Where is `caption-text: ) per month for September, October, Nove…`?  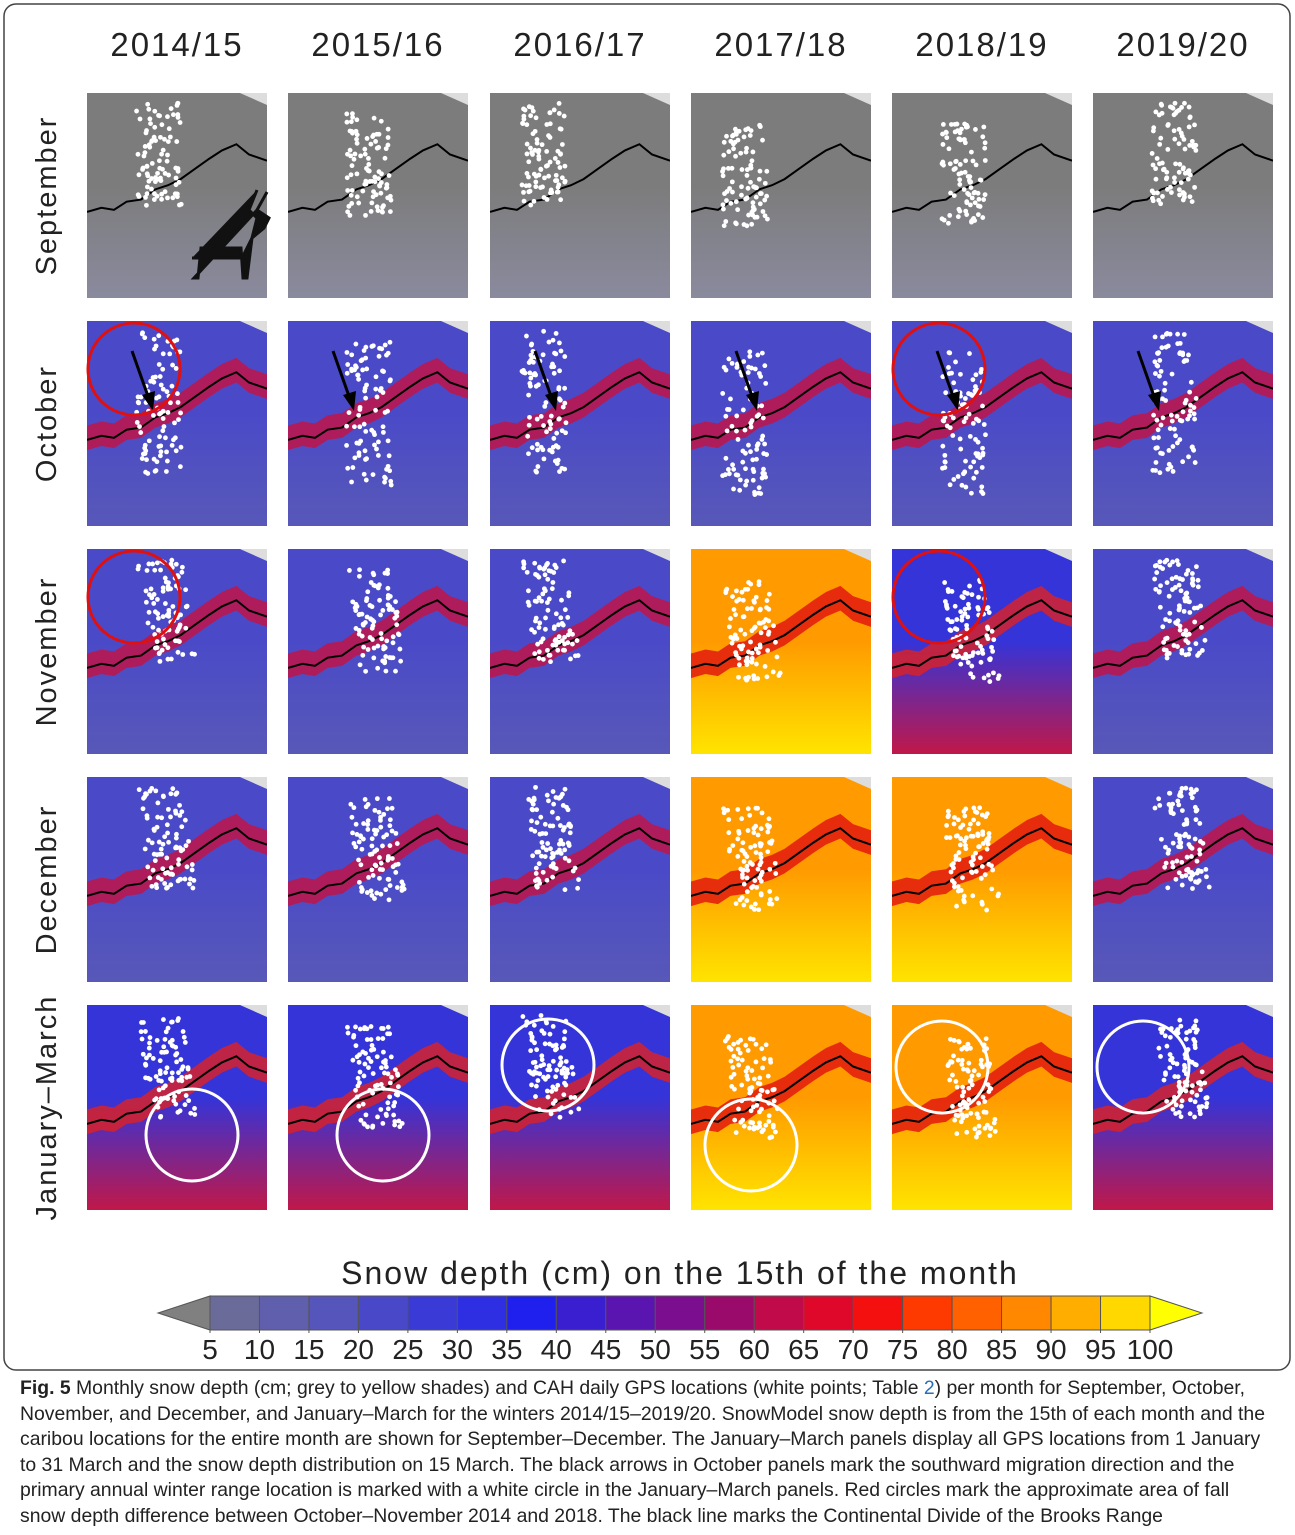
caption-text: ) per month for September, October, Nove… is located at coordinates (642, 1452).